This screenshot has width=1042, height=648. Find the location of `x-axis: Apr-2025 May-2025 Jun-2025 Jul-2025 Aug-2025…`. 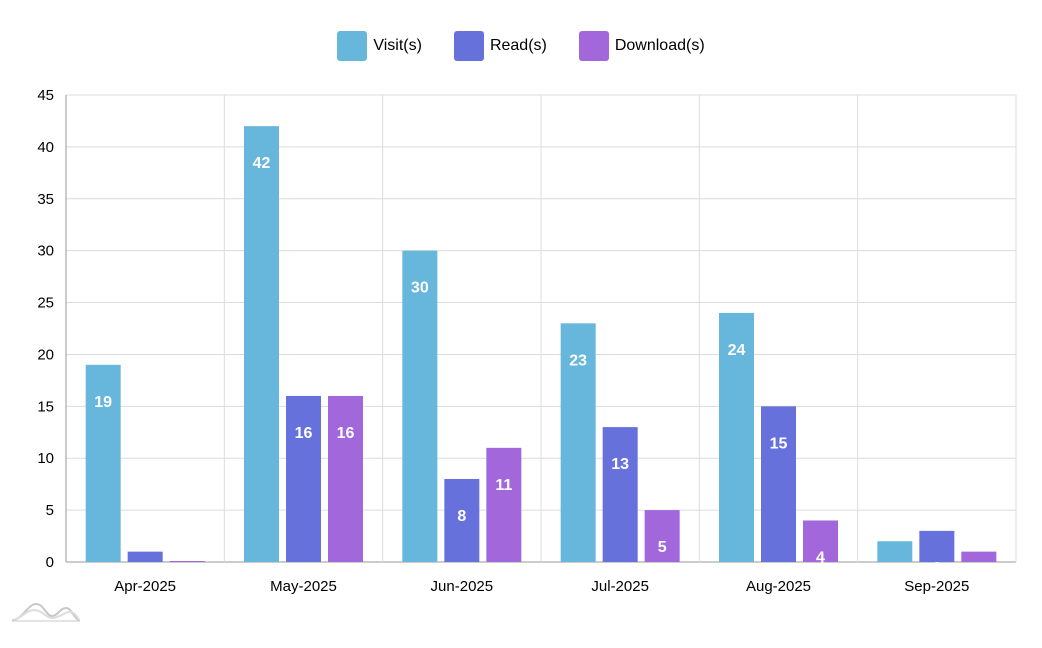

x-axis: Apr-2025 May-2025 Jun-2025 Jul-2025 Aug-2025… is located at coordinates (541, 586).